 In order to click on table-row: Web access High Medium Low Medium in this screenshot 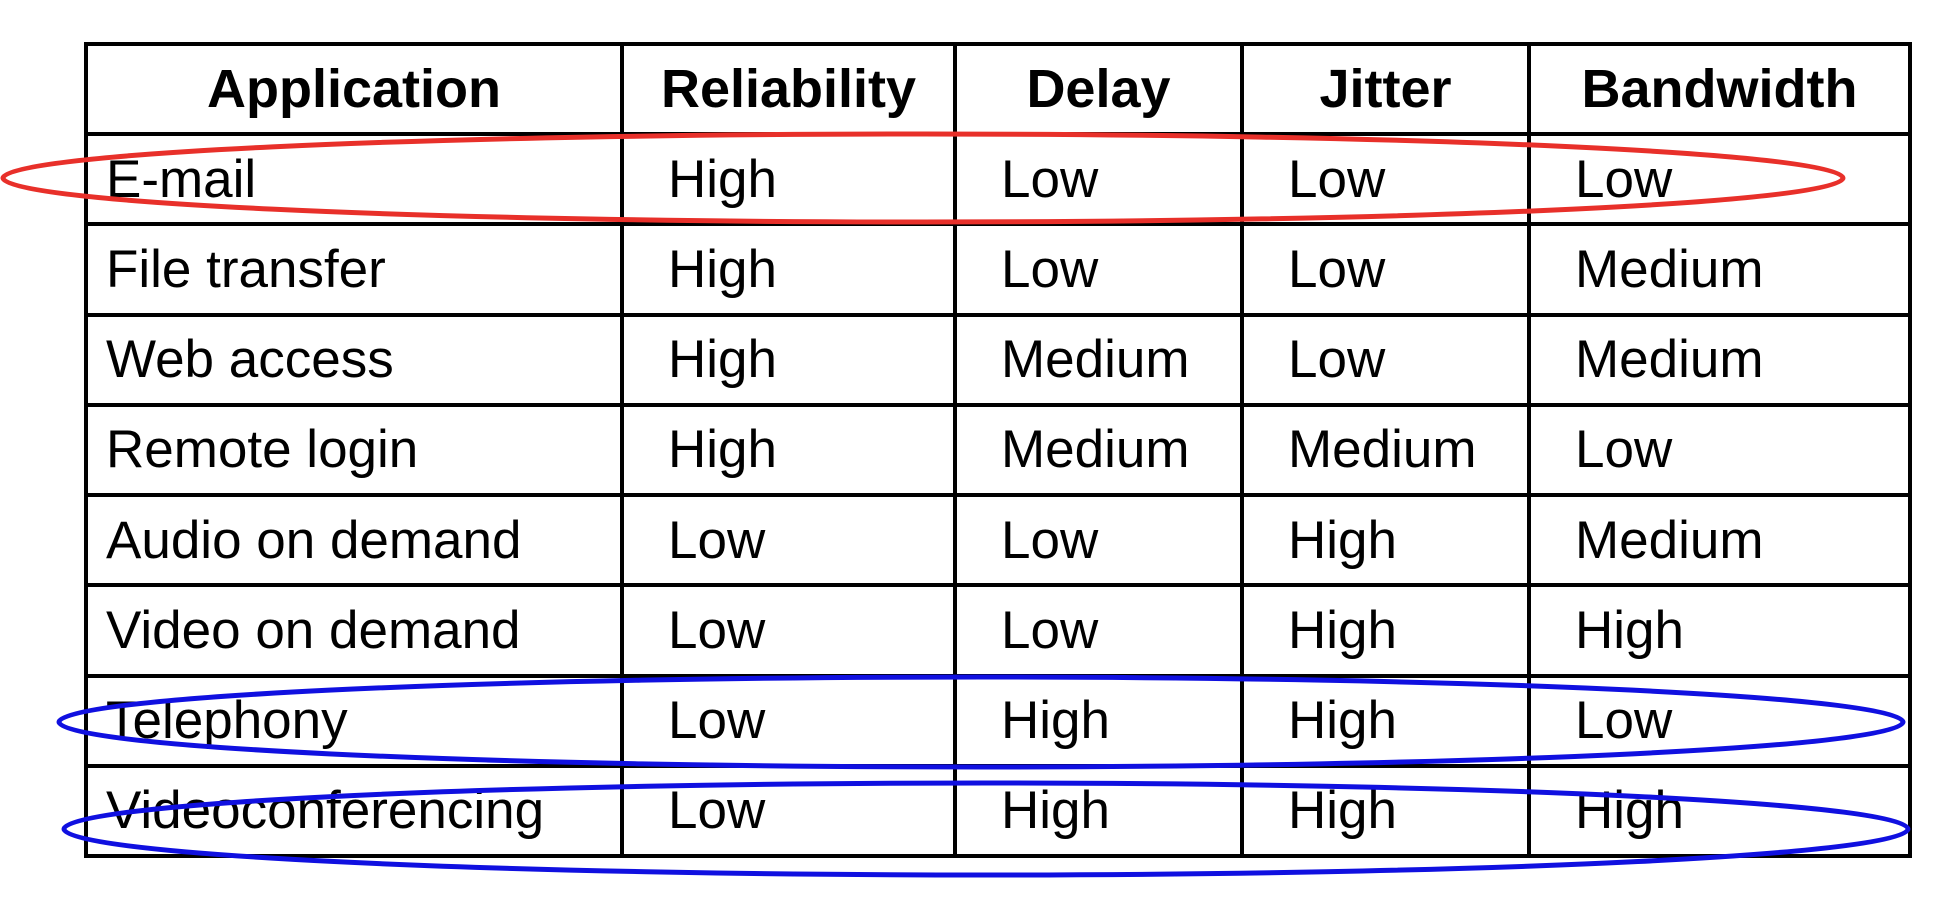, I will do `click(998, 359)`.